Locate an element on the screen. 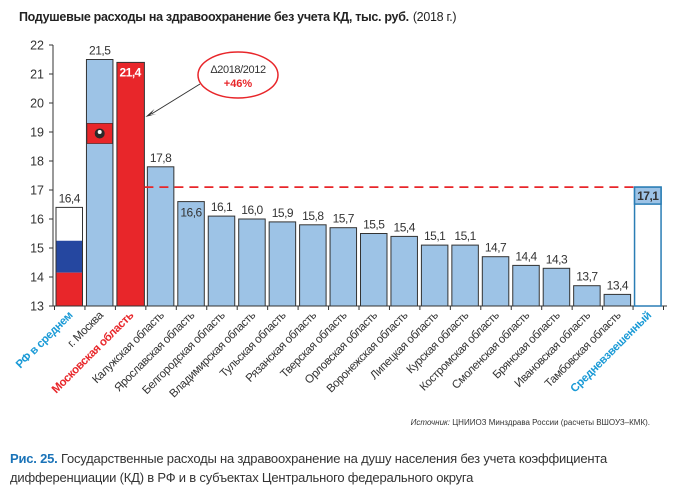  y-tick-label: 14 is located at coordinates (37, 278).